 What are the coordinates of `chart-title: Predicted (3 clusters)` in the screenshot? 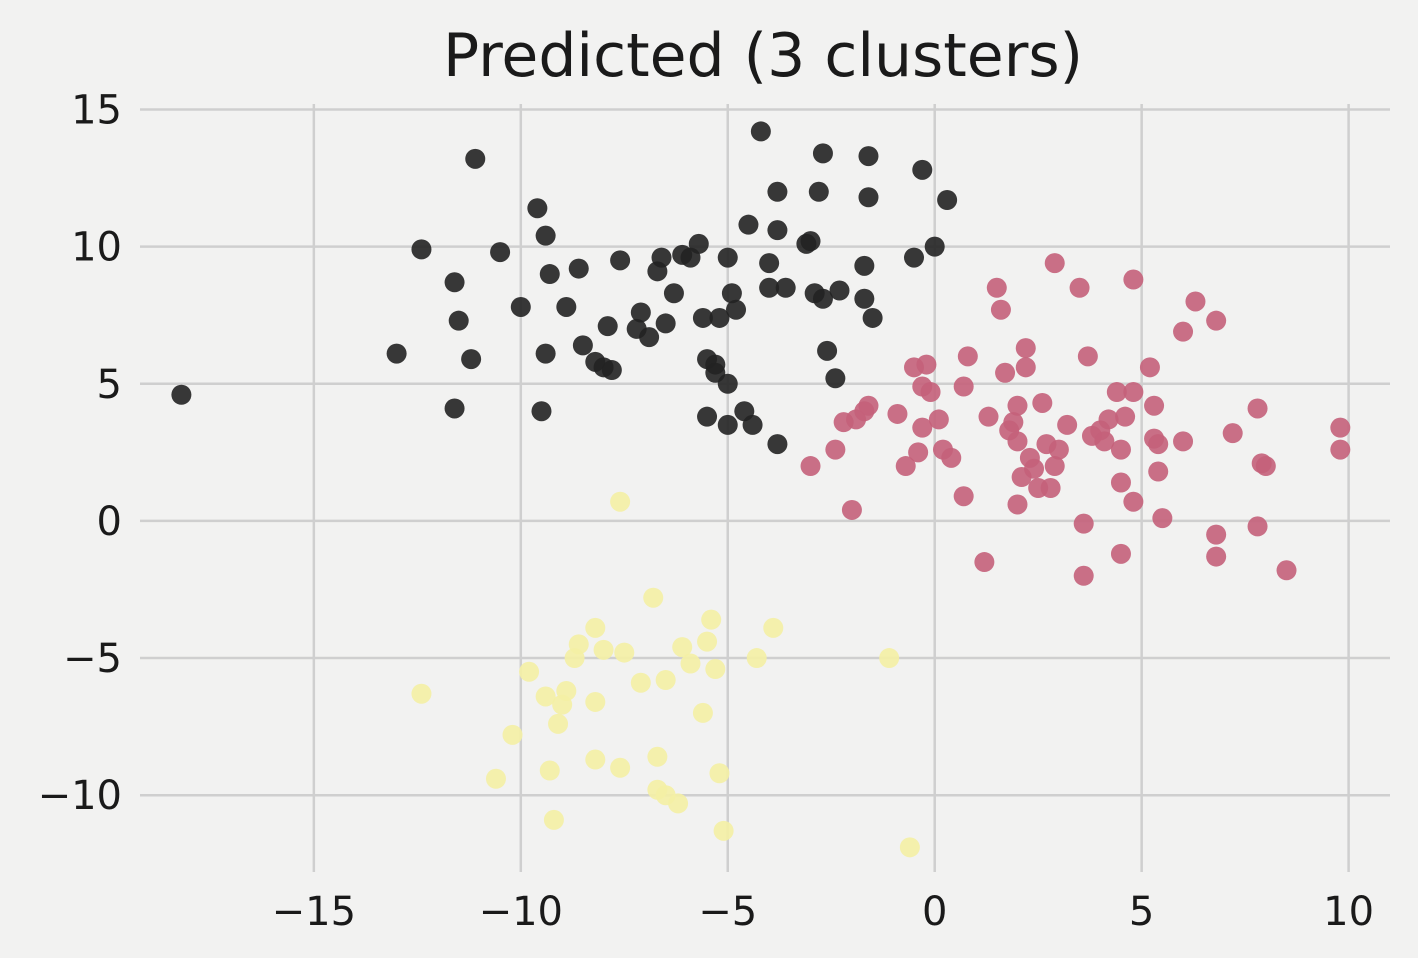 It's located at (763, 56).